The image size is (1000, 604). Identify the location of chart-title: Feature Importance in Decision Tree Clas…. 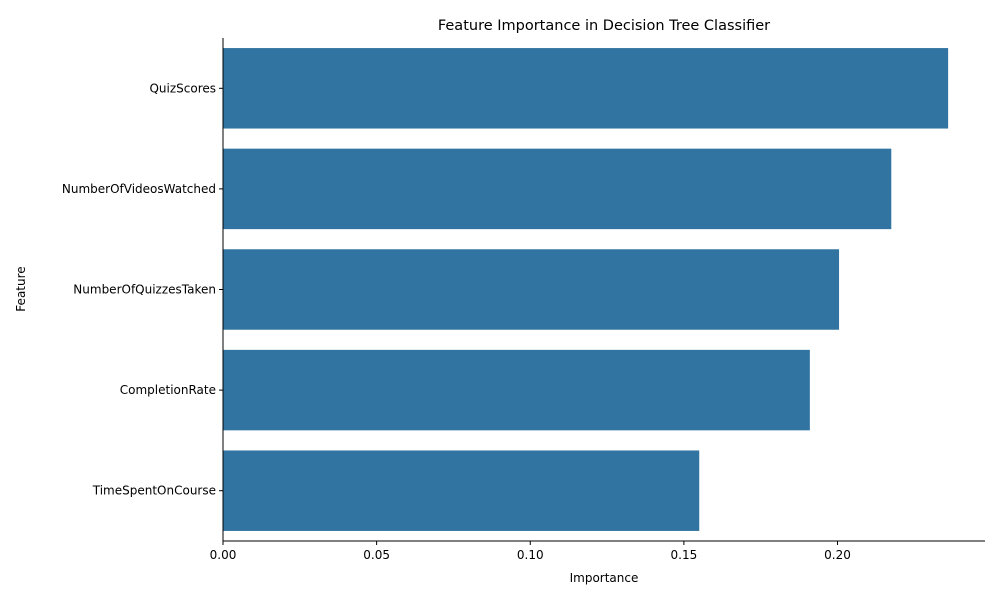
(604, 26).